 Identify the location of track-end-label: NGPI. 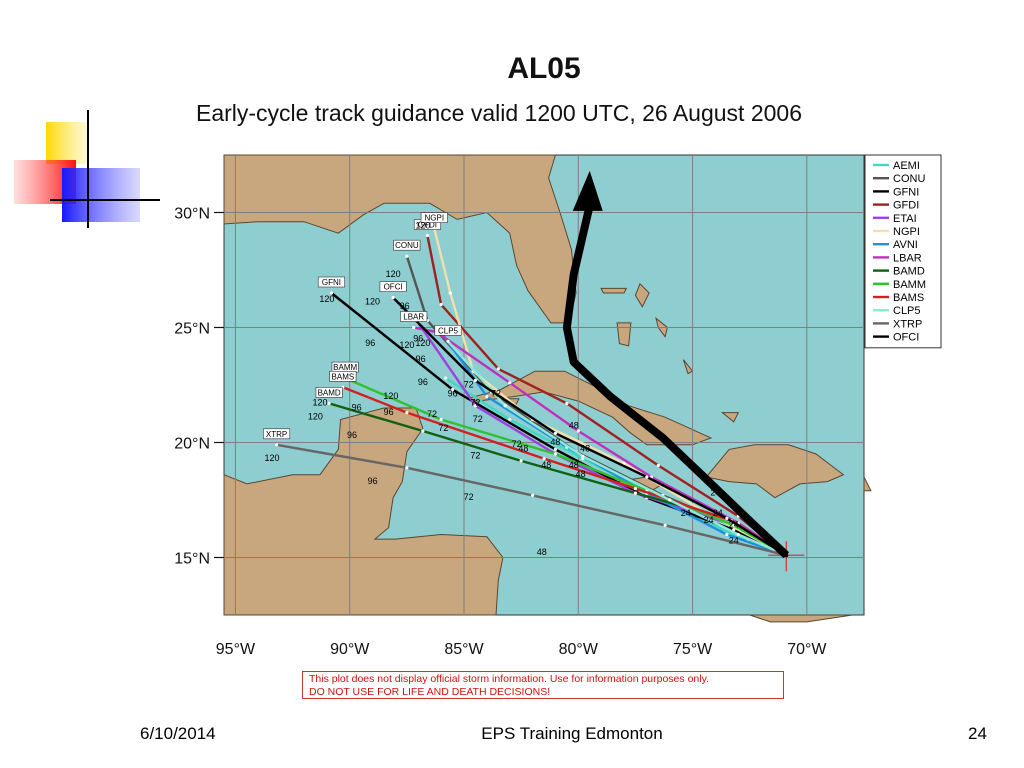
(435, 218).